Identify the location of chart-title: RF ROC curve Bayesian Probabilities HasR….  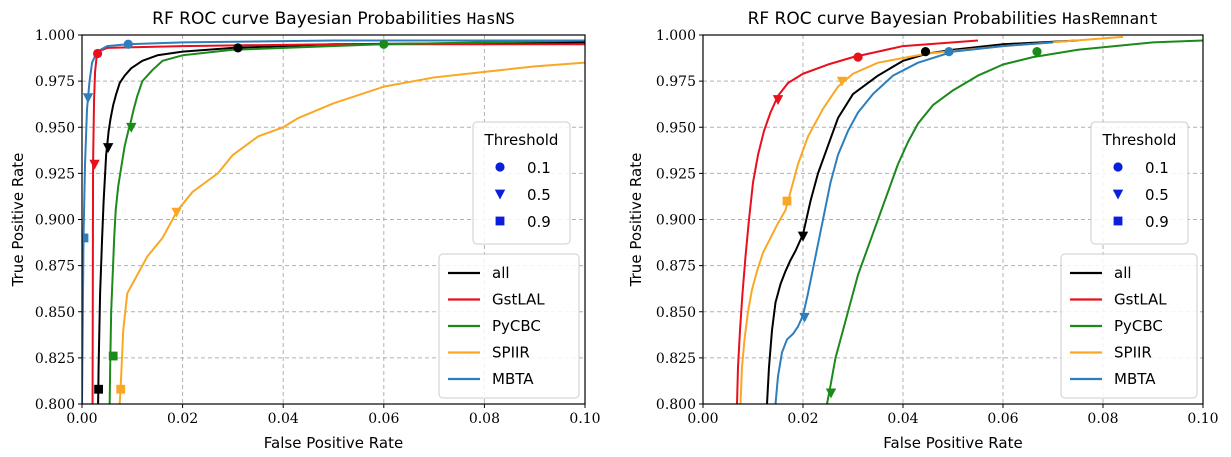
(953, 19).